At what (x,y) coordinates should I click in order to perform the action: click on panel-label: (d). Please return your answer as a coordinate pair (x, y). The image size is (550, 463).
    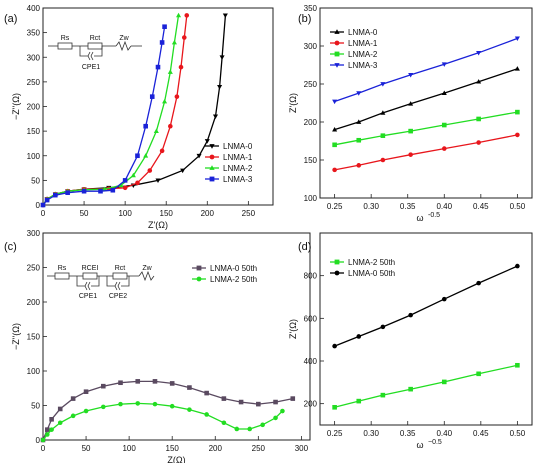
    Looking at the image, I should click on (304, 247).